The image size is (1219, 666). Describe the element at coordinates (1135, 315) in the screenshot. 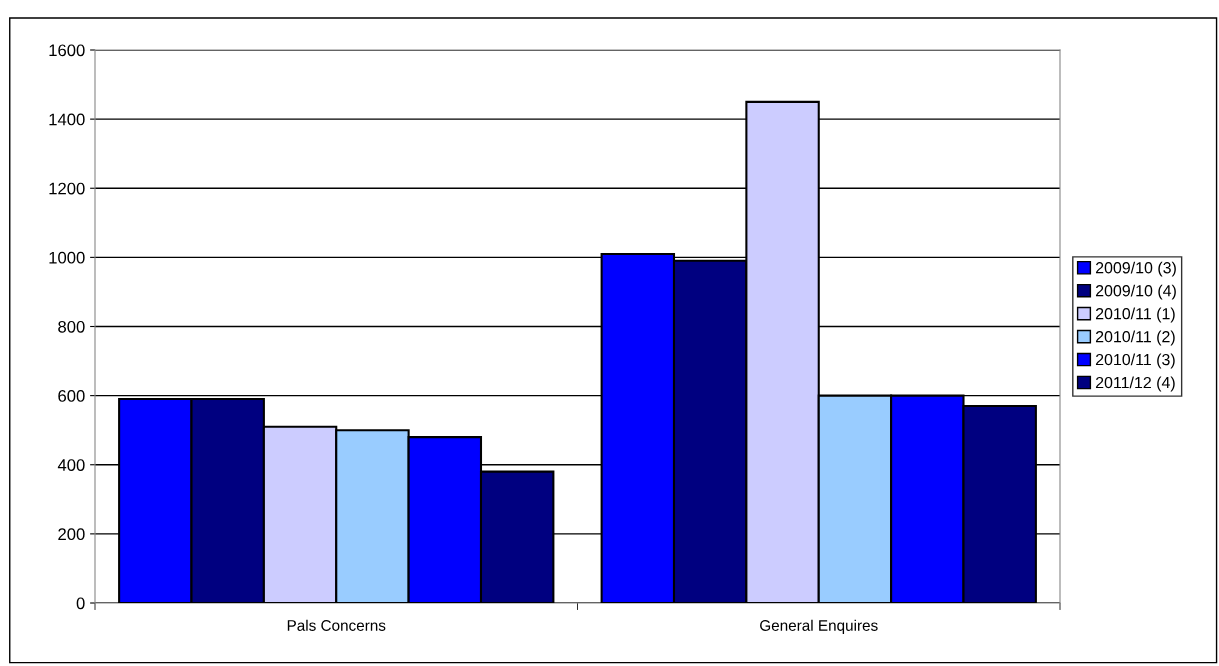

I see `legend-label: 2010/11 (1)` at that location.